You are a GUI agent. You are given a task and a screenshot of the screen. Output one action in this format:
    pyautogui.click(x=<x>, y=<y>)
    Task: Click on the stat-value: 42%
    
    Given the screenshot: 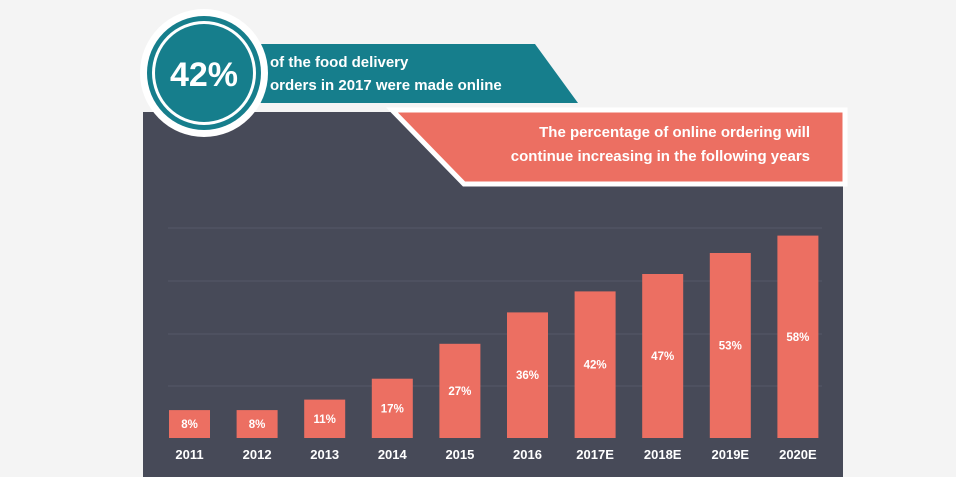 What is the action you would take?
    pyautogui.click(x=204, y=75)
    